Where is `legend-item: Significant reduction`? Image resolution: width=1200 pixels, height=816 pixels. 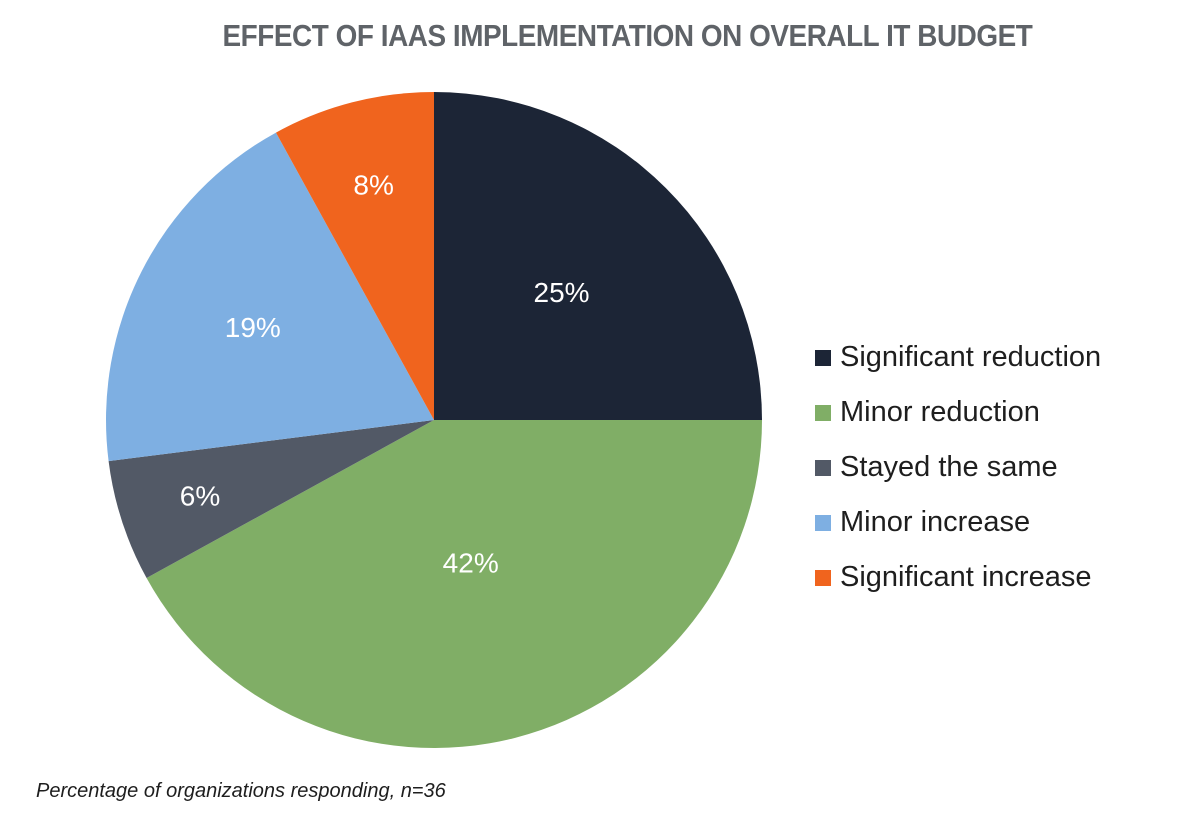
legend-item: Significant reduction is located at coordinates (958, 357).